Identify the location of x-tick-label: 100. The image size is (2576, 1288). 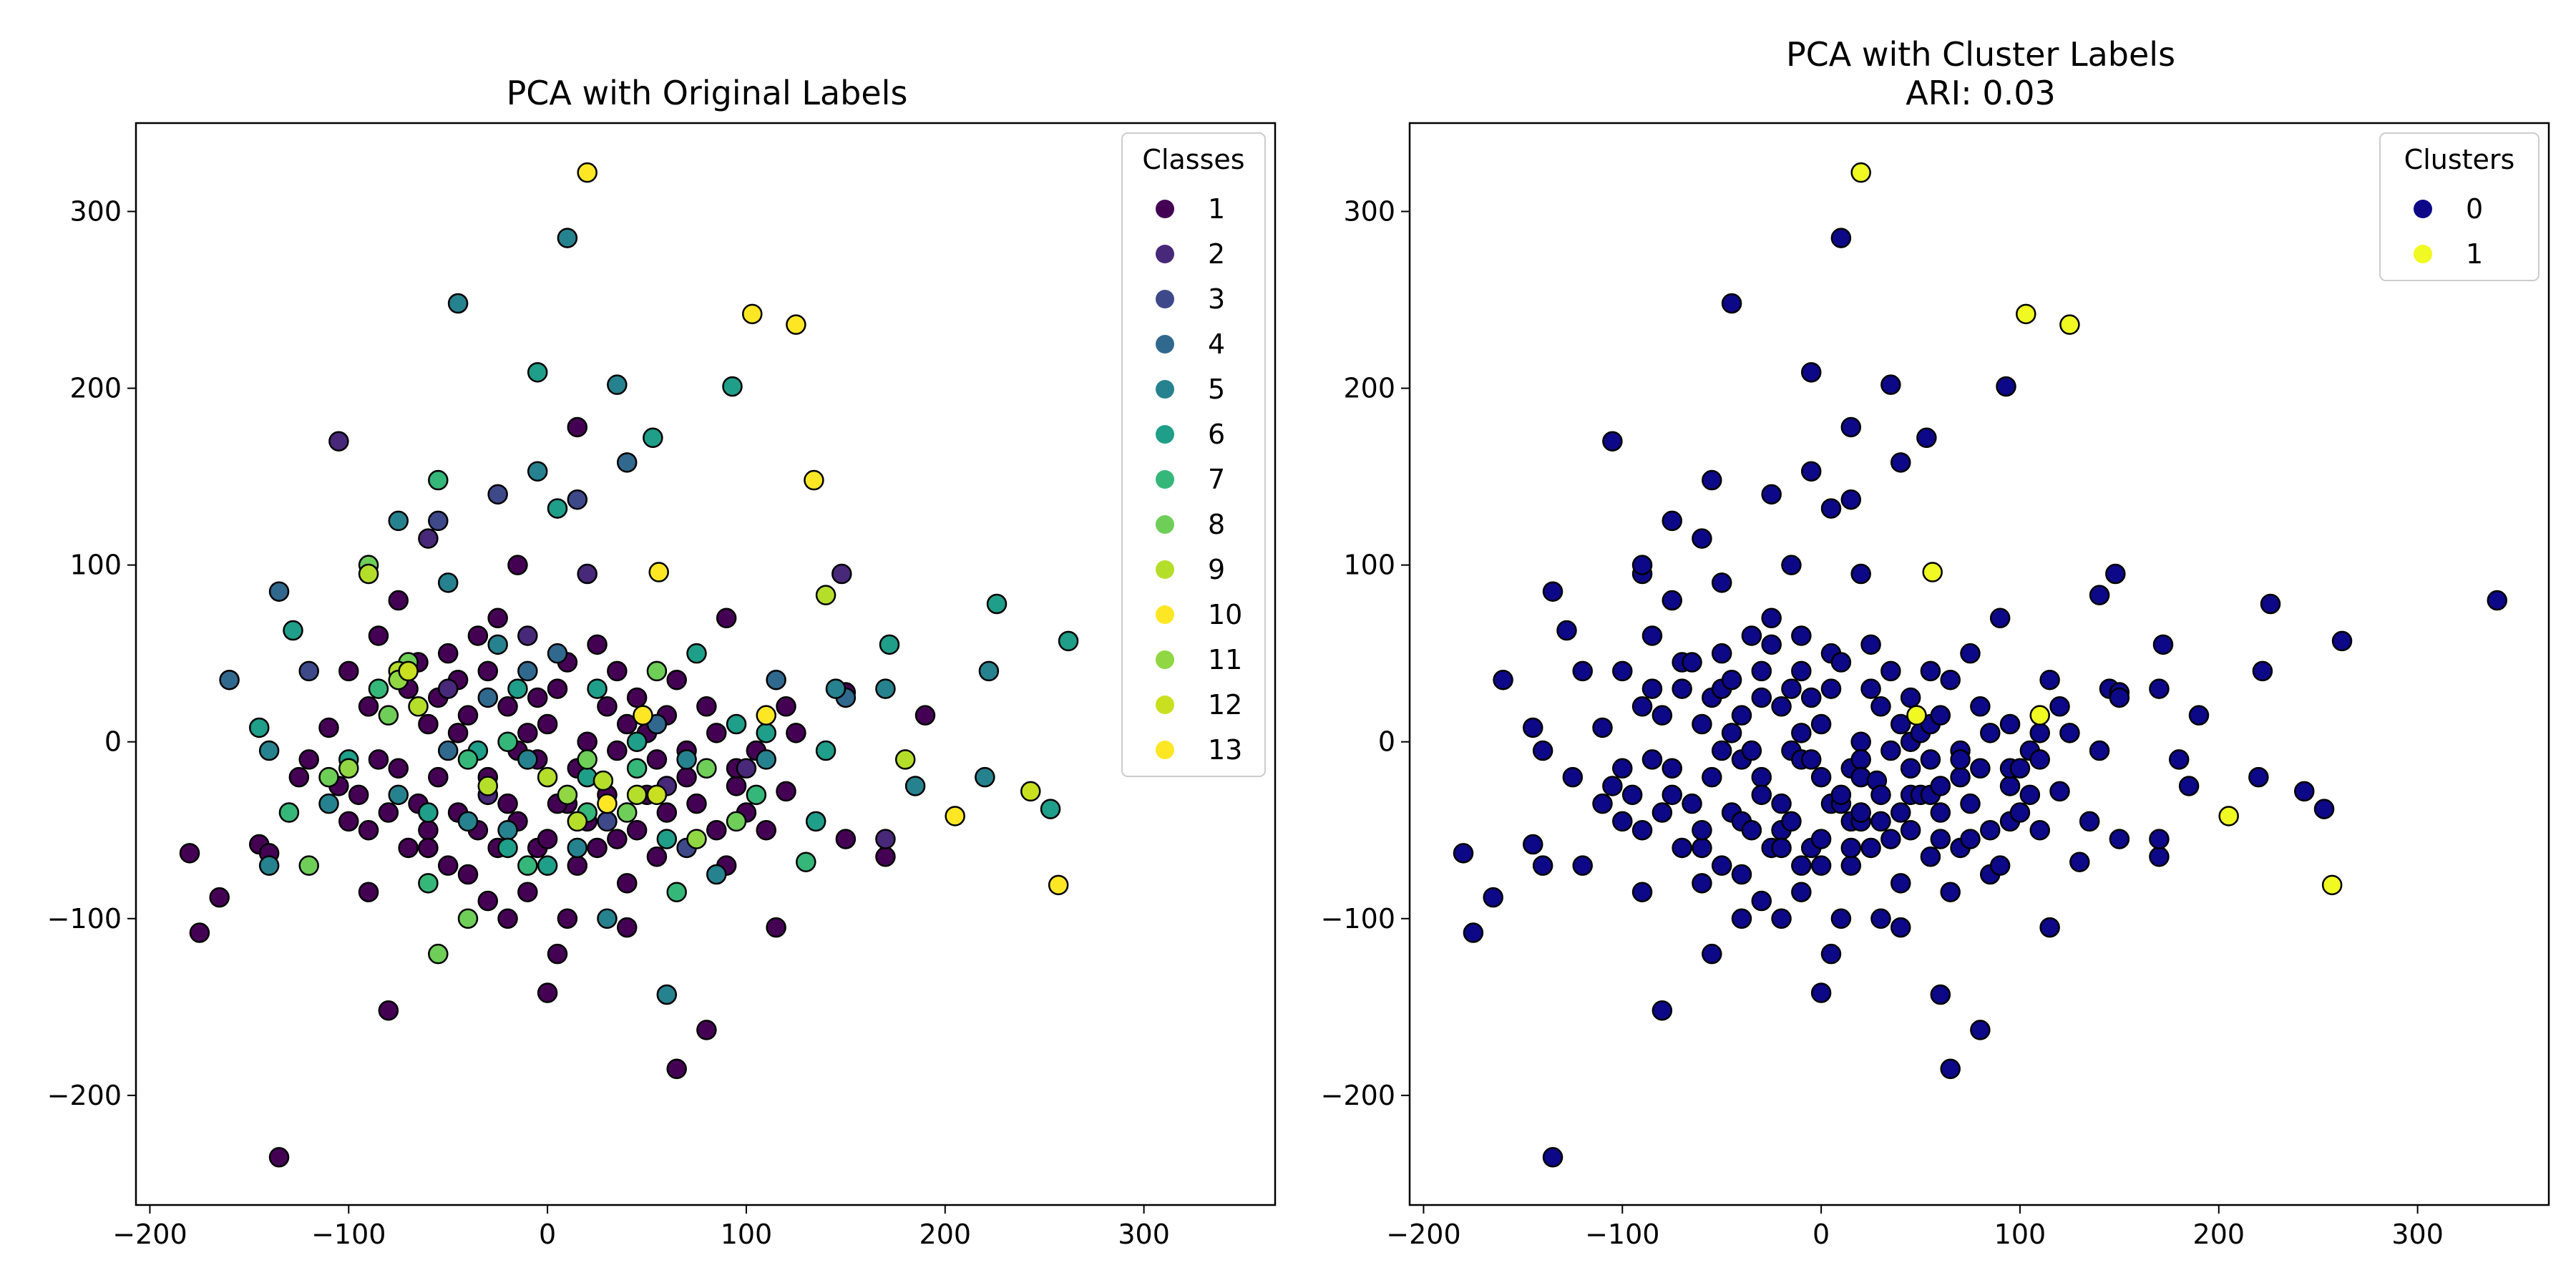
(2020, 1234).